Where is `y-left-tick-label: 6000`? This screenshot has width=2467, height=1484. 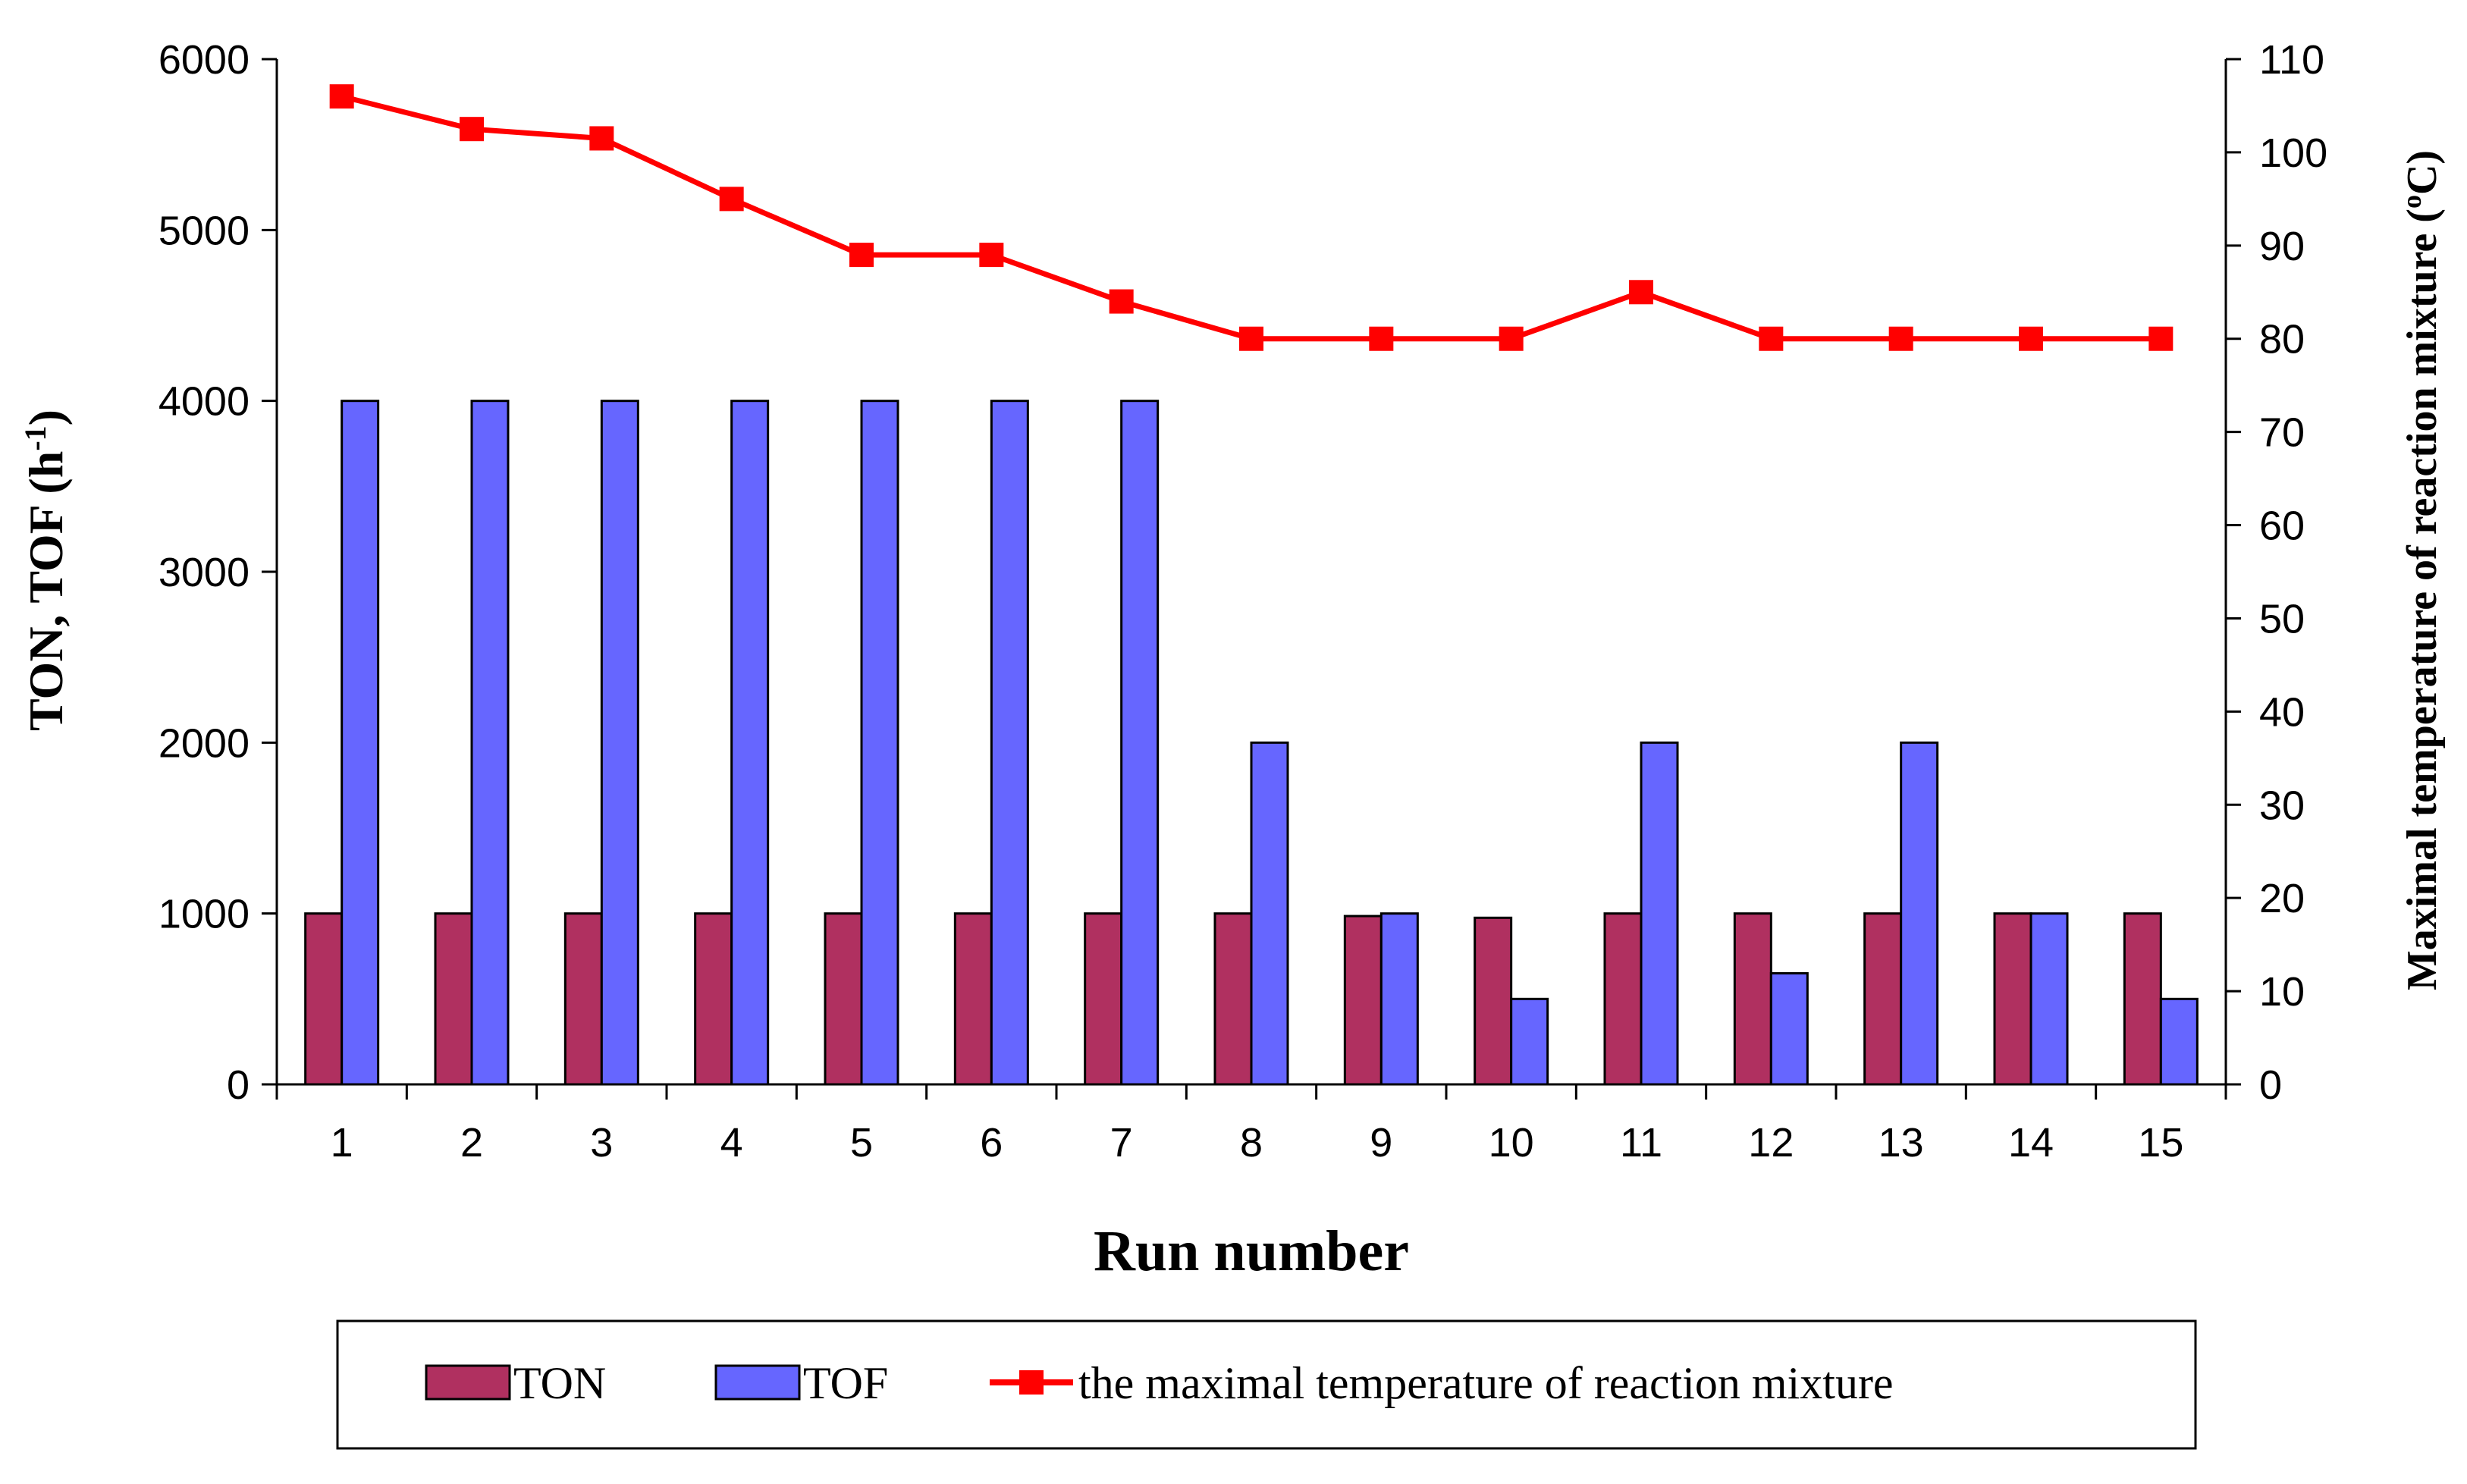
y-left-tick-label: 6000 is located at coordinates (204, 60).